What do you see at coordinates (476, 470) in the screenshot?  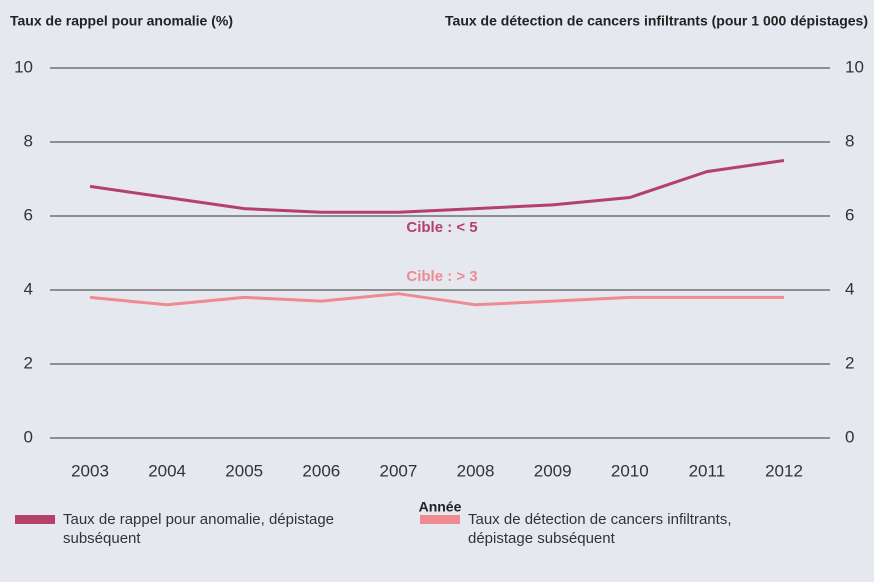 I see `x-tick-label: 2008` at bounding box center [476, 470].